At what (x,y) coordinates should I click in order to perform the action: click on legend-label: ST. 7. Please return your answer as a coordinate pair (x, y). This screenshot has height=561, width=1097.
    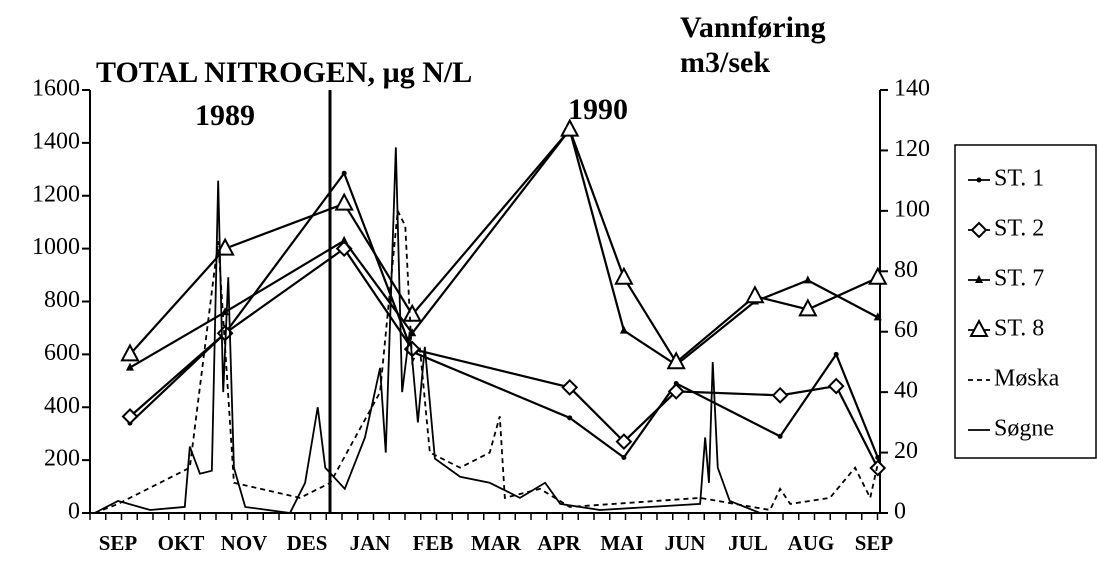
    Looking at the image, I should click on (1019, 279).